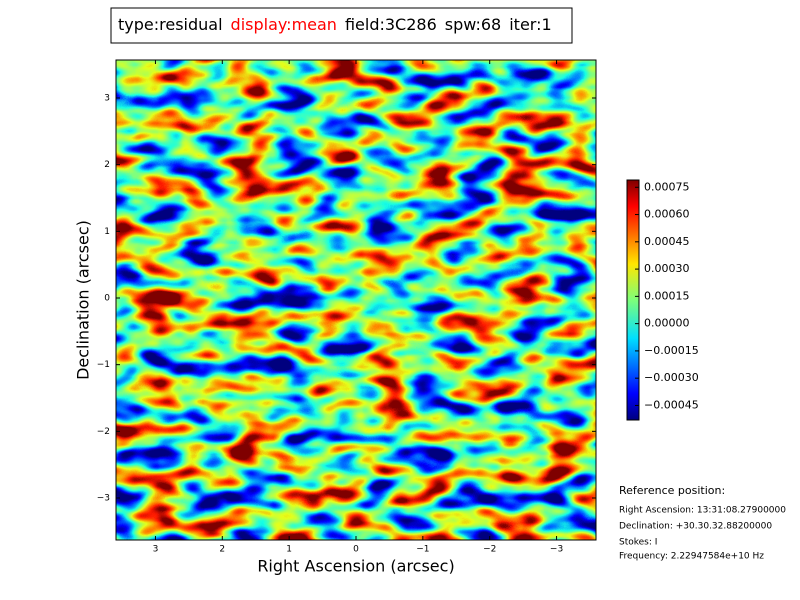 The height and width of the screenshot is (600, 800). What do you see at coordinates (667, 268) in the screenshot?
I see `colorbar-tick-label: 0.00030` at bounding box center [667, 268].